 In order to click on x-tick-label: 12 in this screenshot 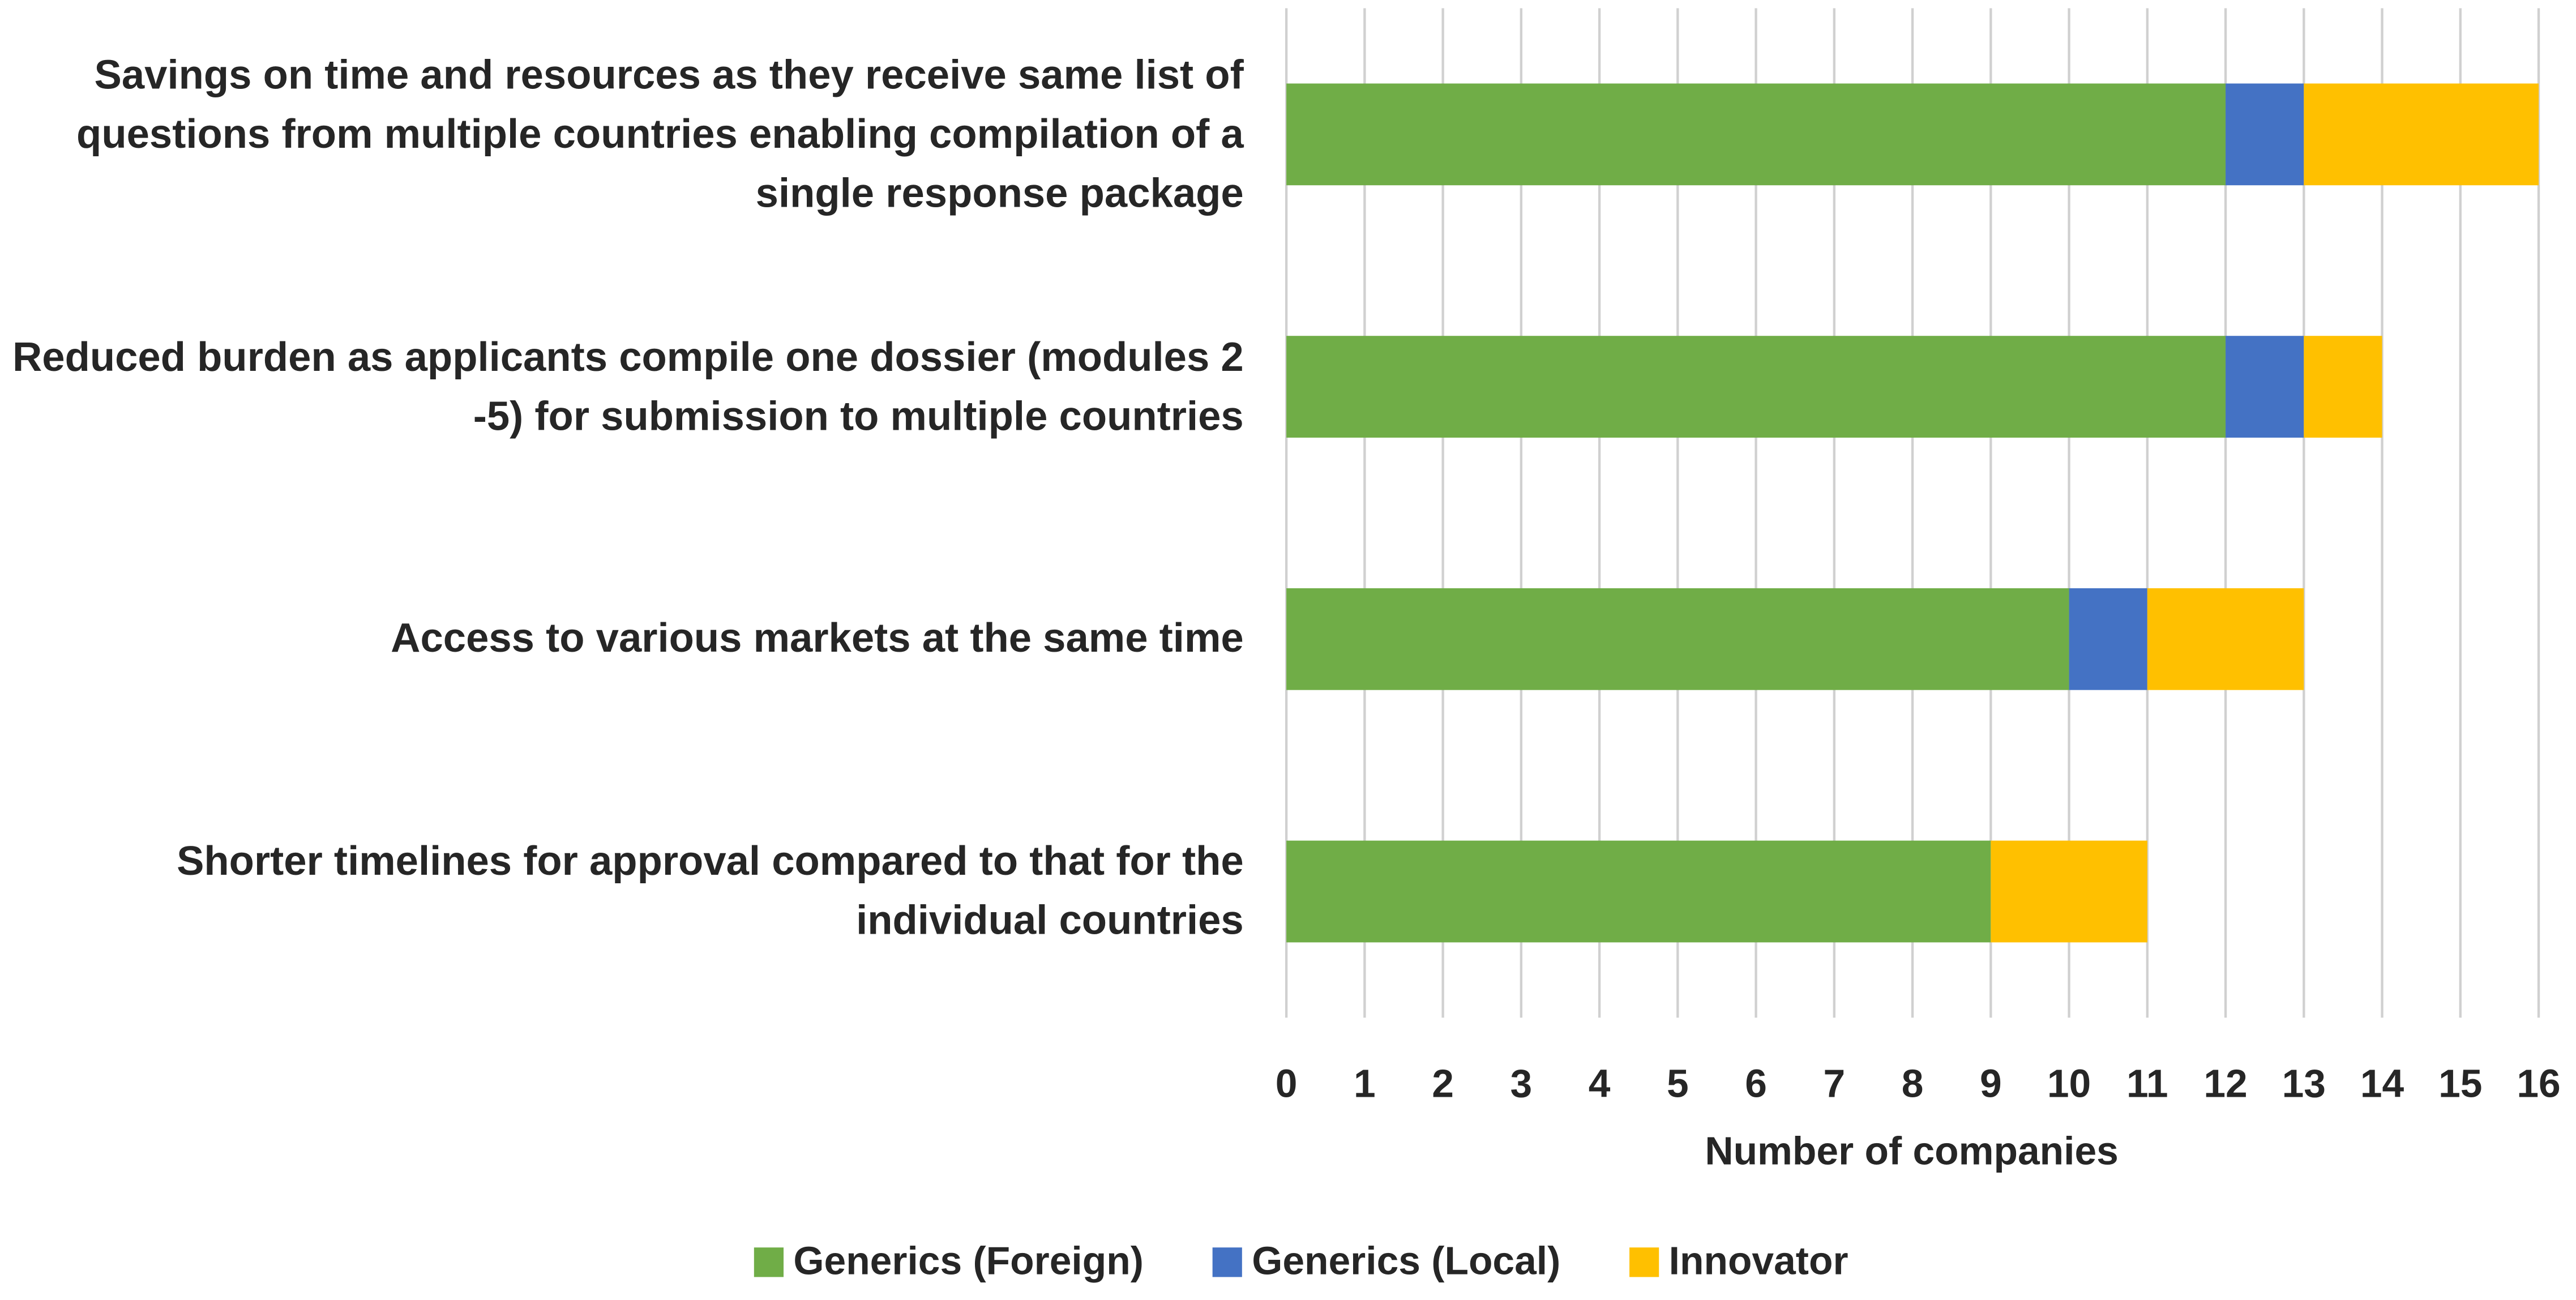, I will do `click(2225, 1084)`.